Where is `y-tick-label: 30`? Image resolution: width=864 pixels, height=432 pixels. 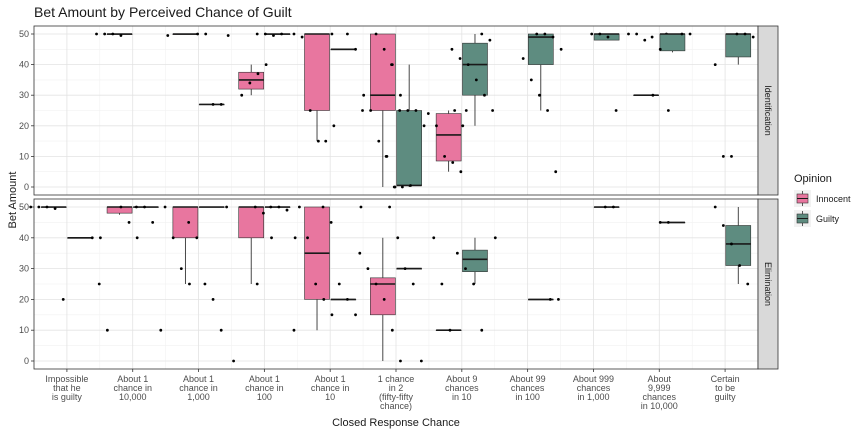 y-tick-label: 30 is located at coordinates (24, 269).